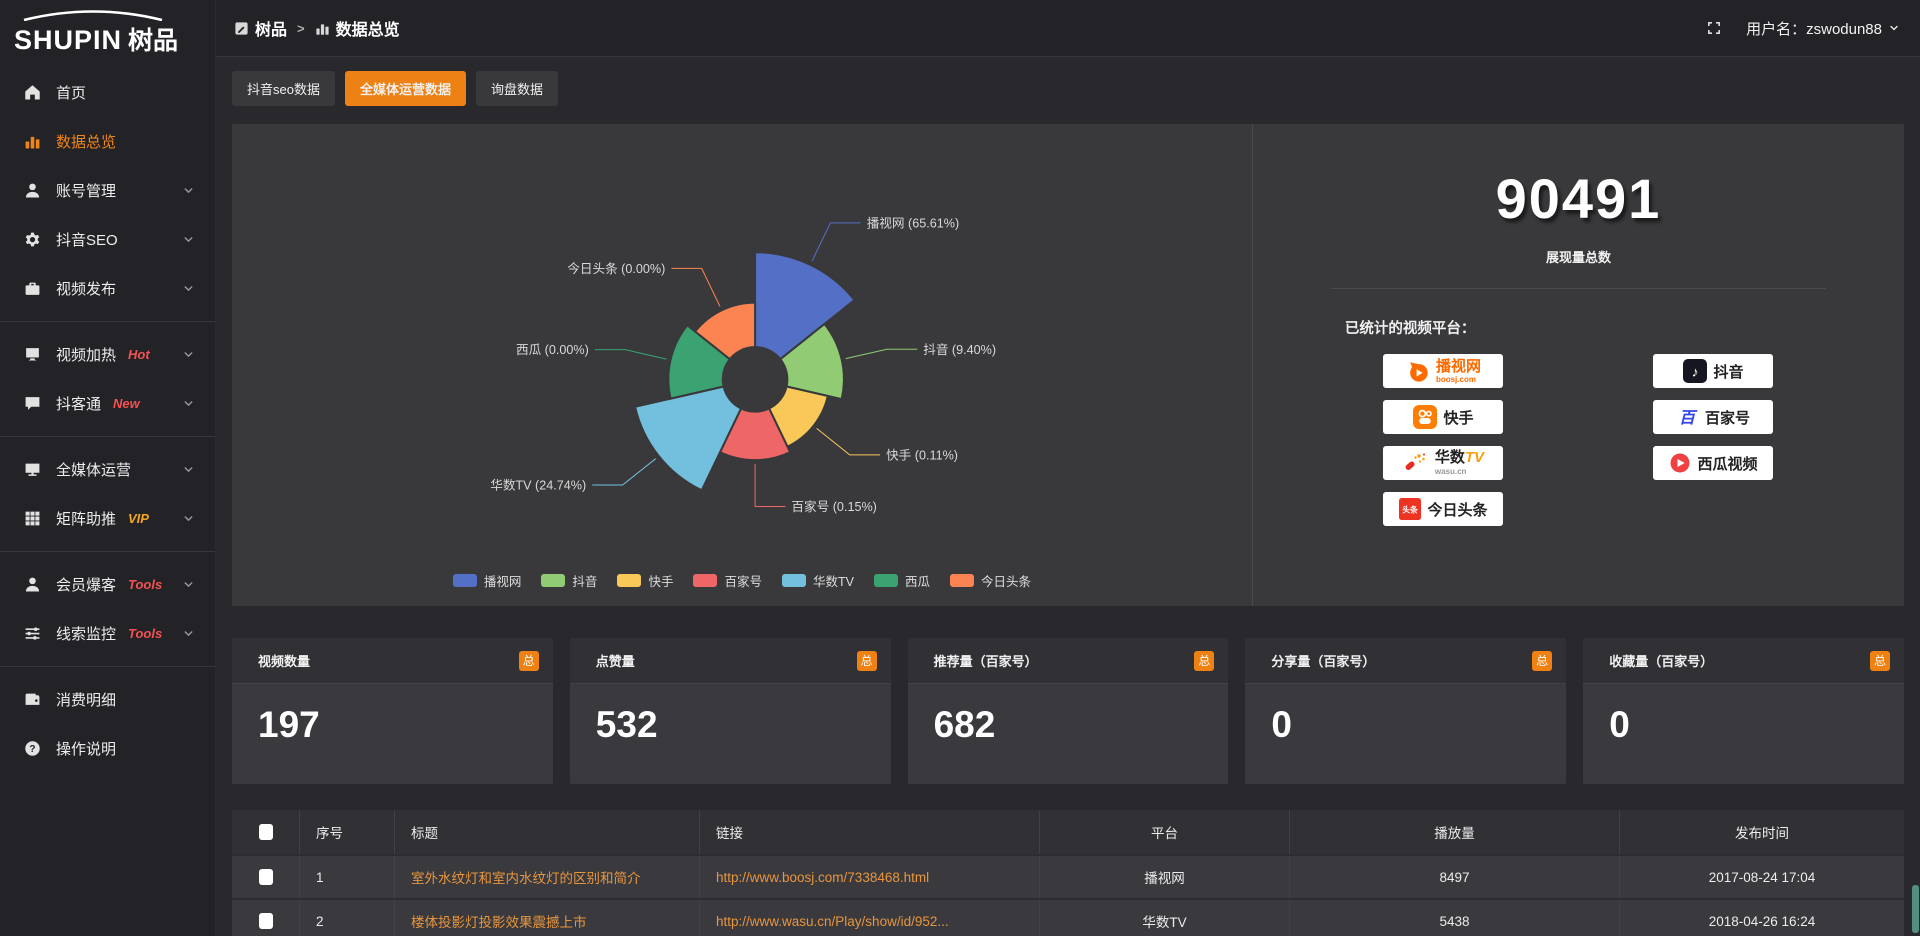 The height and width of the screenshot is (936, 1920). Describe the element at coordinates (645, 580) in the screenshot. I see `legend-item: 快手` at that location.